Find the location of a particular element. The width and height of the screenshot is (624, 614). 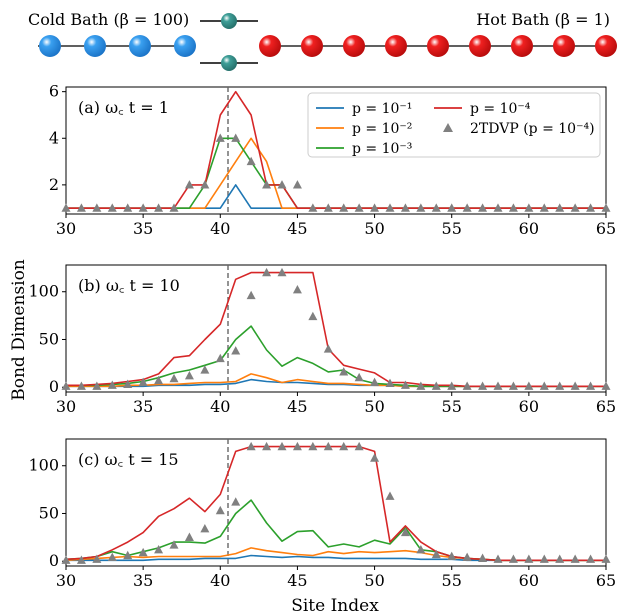

x-axis-label: Site Index is located at coordinates (335, 605).